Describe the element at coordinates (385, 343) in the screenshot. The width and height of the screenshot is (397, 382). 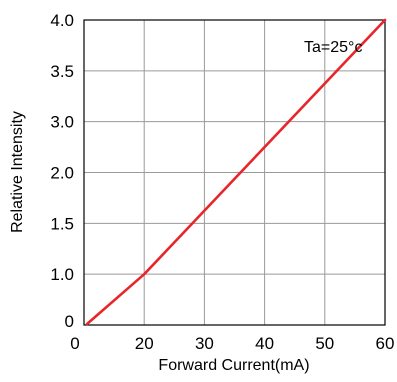
I see `x-tick-label: 60` at that location.